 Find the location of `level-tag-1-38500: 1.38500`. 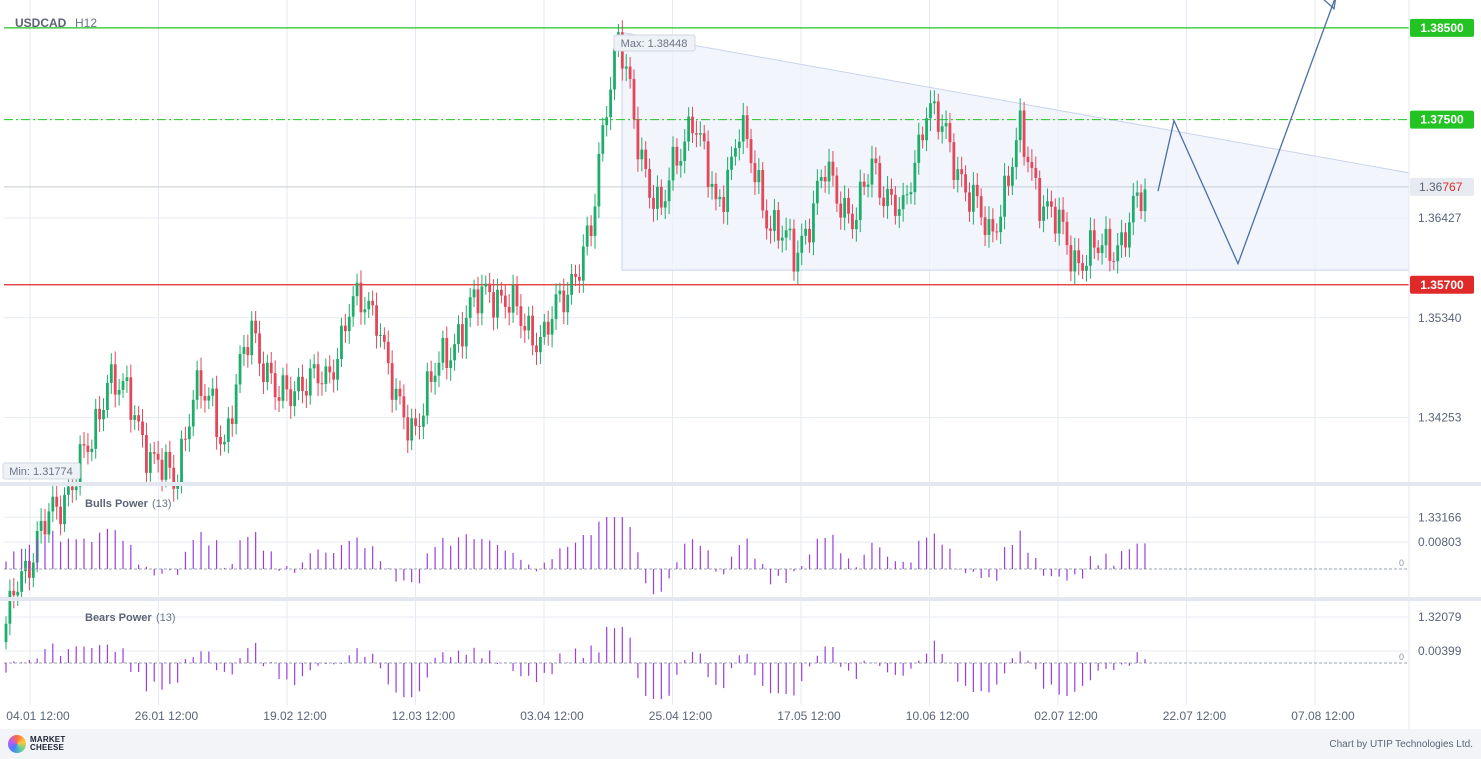

level-tag-1-38500: 1.38500 is located at coordinates (1442, 27).